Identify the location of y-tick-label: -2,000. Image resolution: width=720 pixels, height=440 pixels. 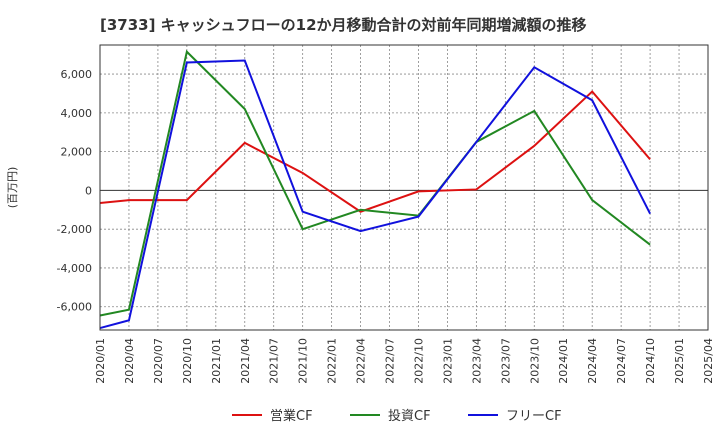
(74, 229).